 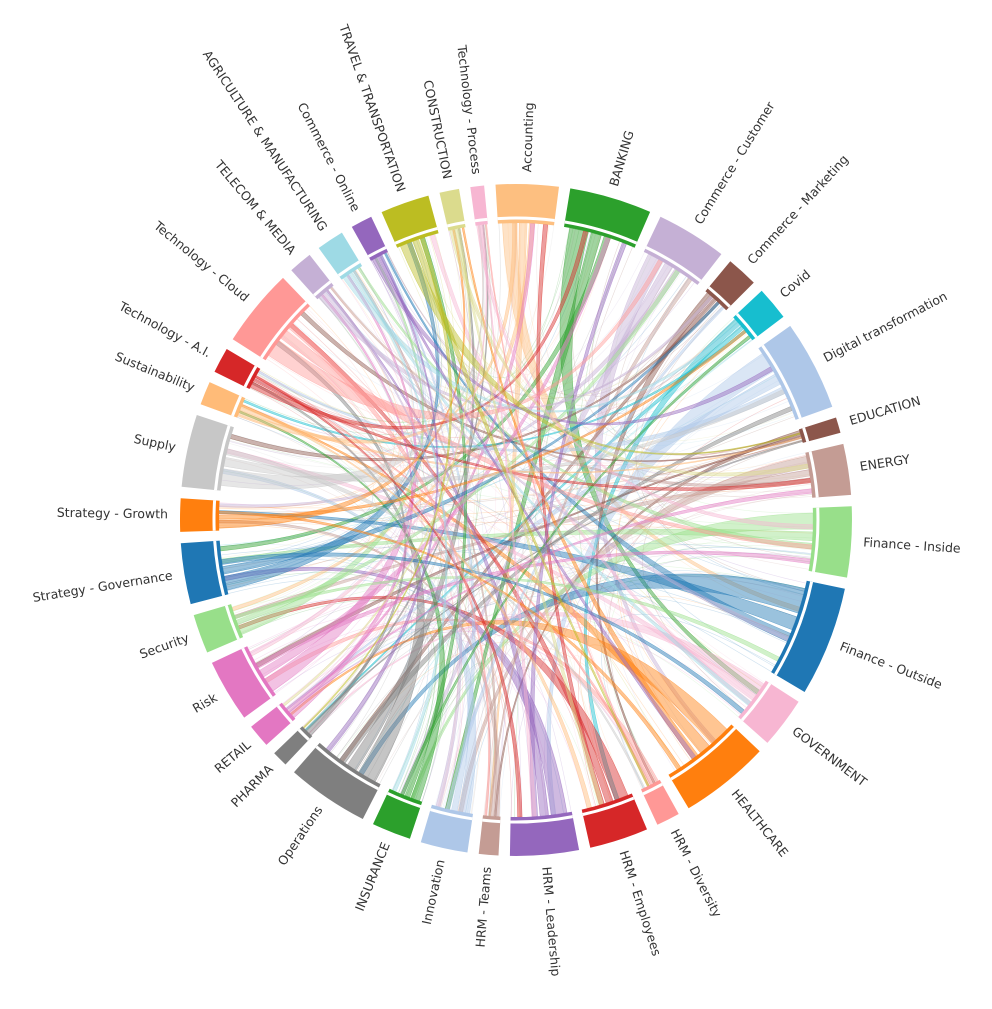 What do you see at coordinates (232, 756) in the screenshot?
I see `group-label-anchor: RETAIL` at bounding box center [232, 756].